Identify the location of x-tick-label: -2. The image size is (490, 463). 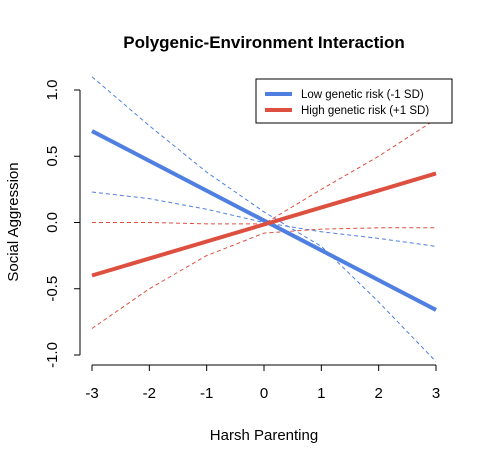
(149, 393).